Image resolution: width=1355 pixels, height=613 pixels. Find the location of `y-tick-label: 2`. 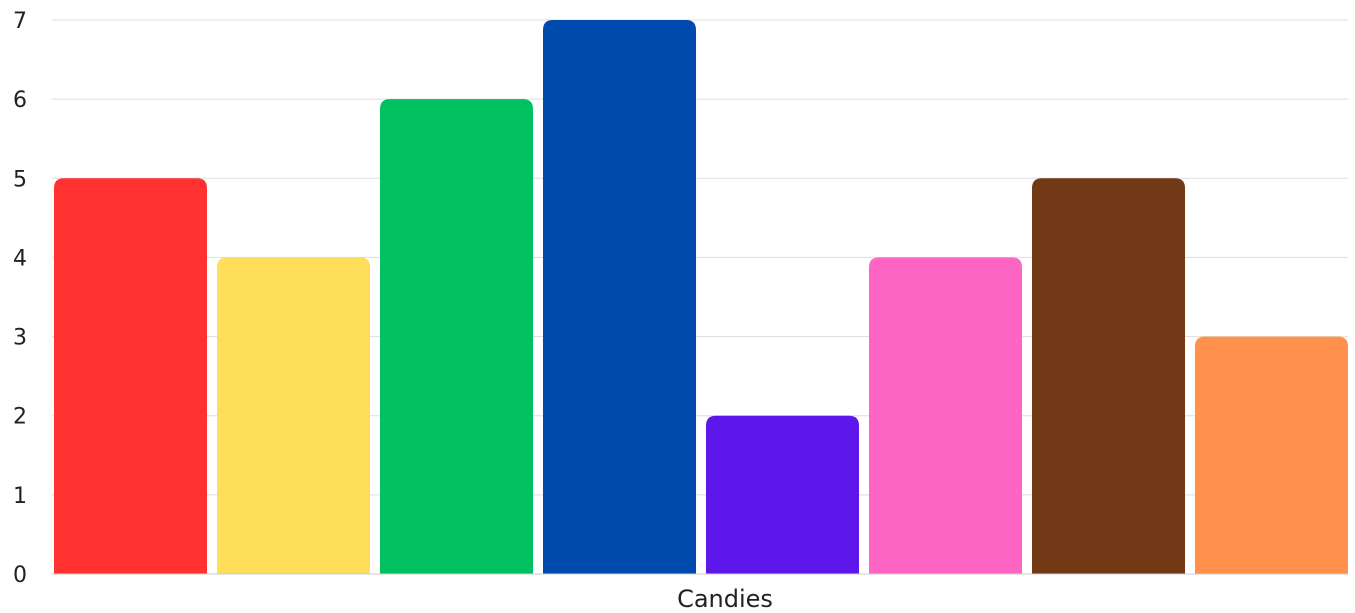

y-tick-label: 2 is located at coordinates (20, 417).